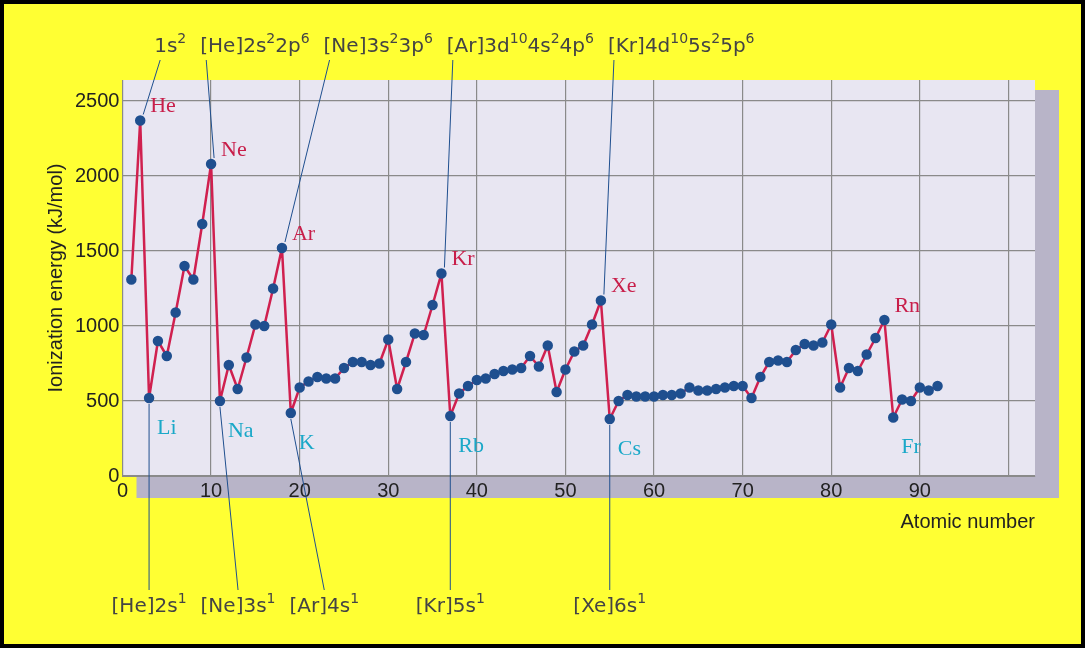 The height and width of the screenshot is (648, 1085). Describe the element at coordinates (968, 520) in the screenshot. I see `x-axis-title: Atomic number` at that location.